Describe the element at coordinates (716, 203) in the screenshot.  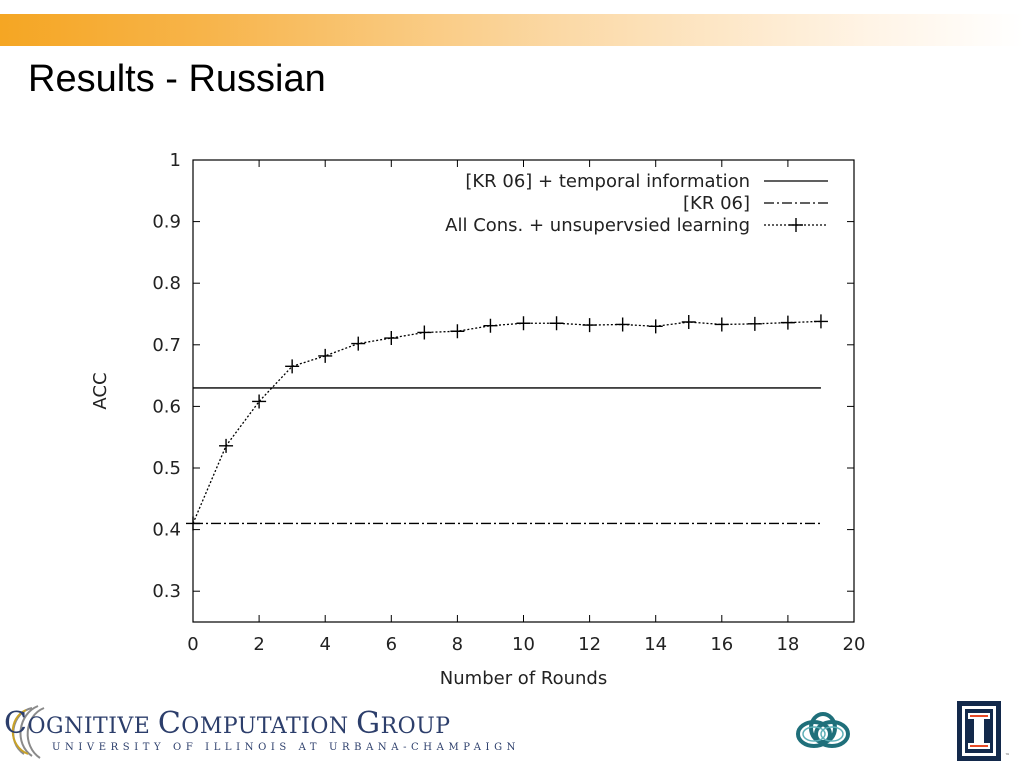
I see `legend-label-1: [KR 06]` at that location.